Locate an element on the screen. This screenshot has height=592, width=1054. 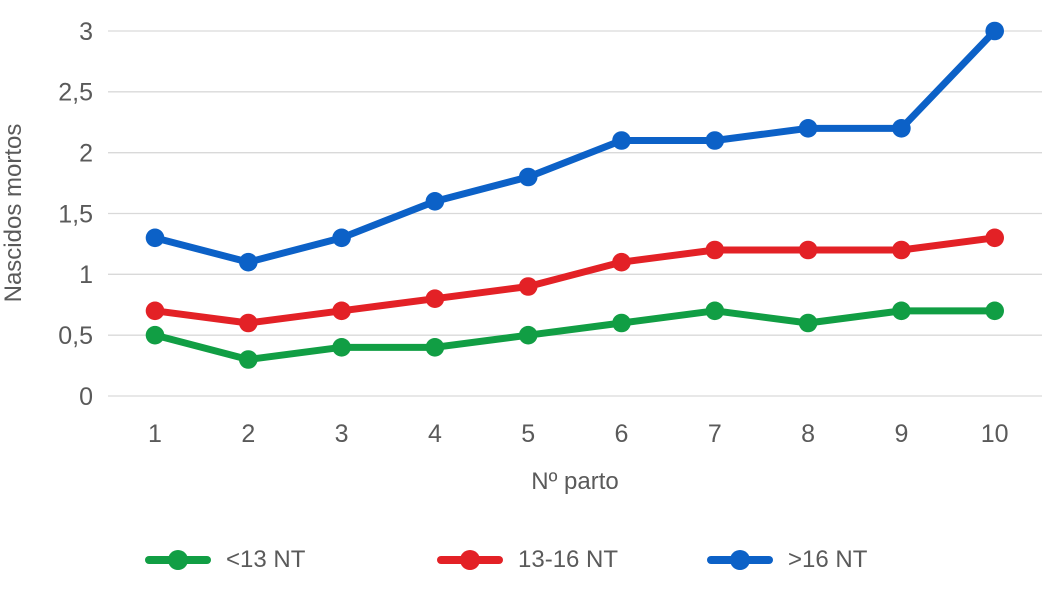
legend-label: >16 NT is located at coordinates (828, 559).